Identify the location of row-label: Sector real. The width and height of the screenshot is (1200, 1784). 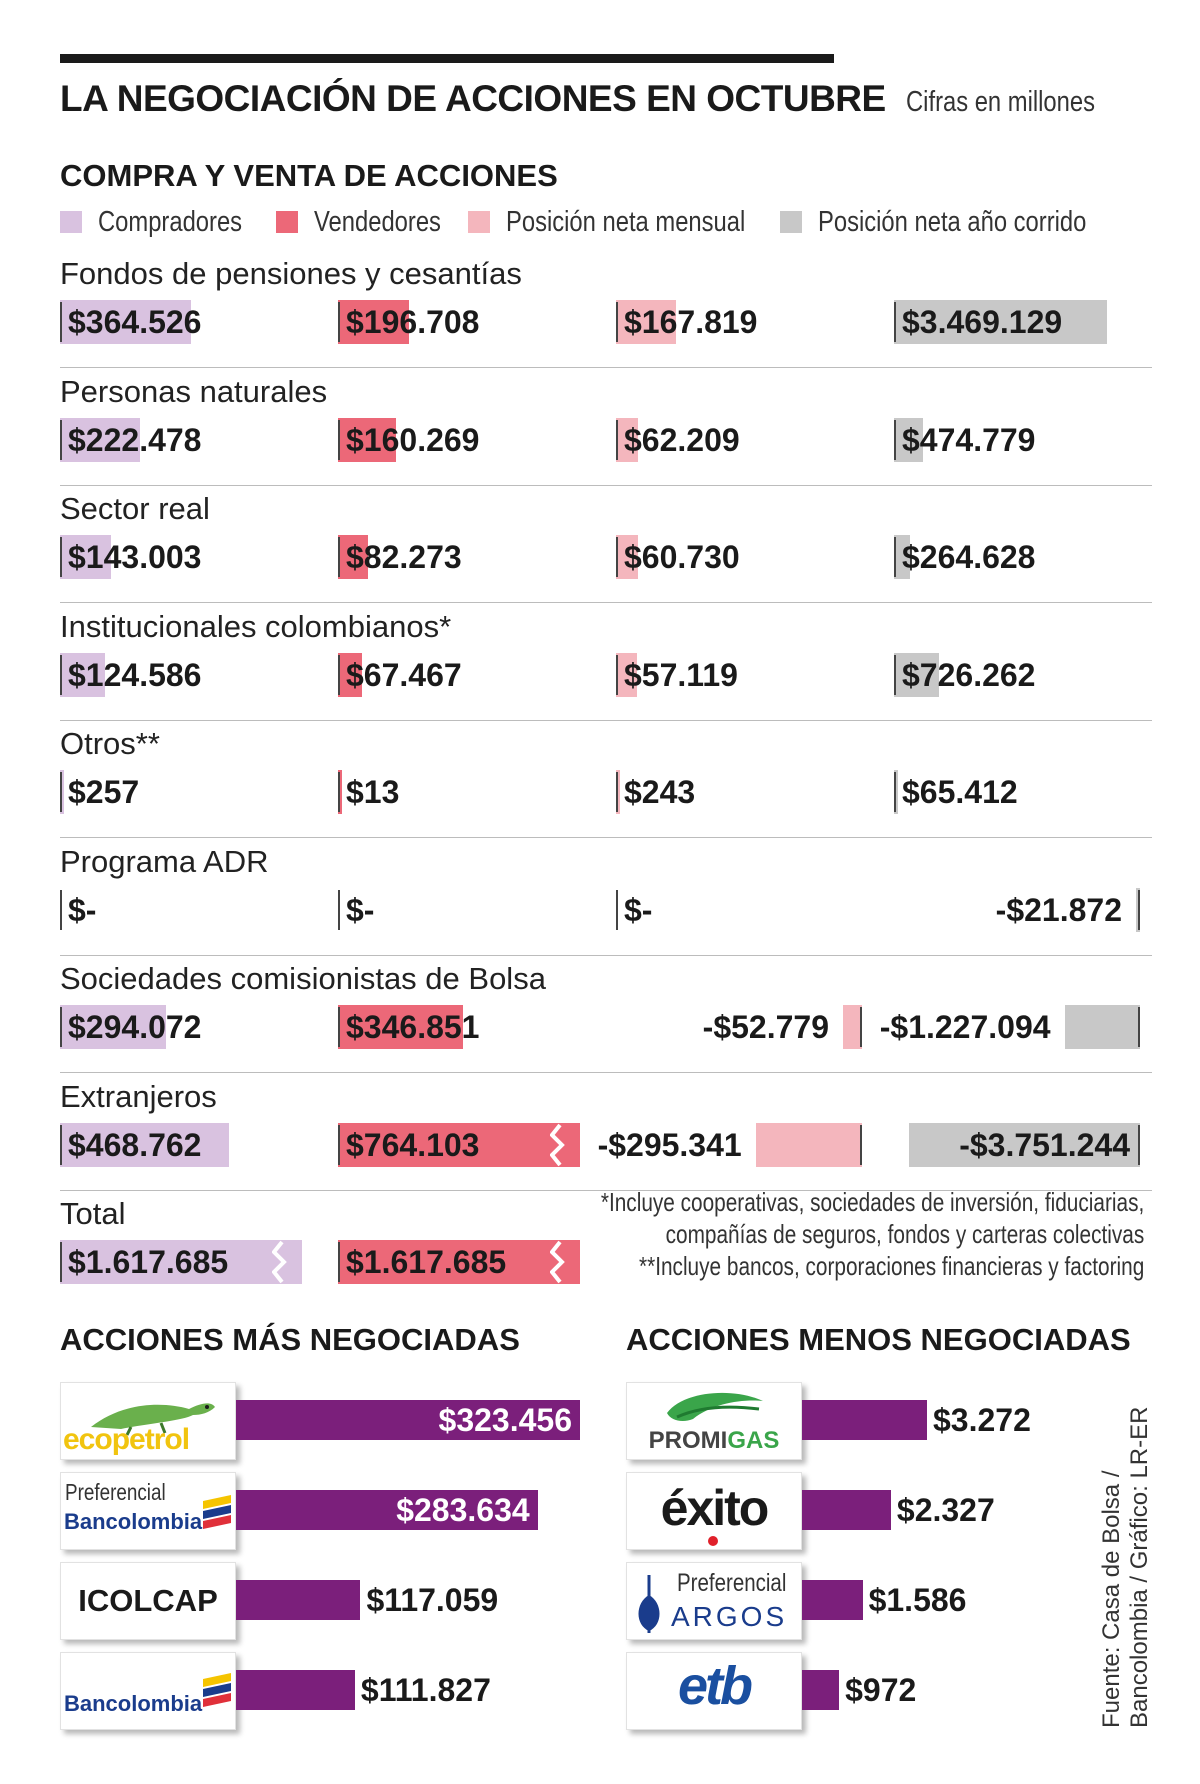
(135, 508).